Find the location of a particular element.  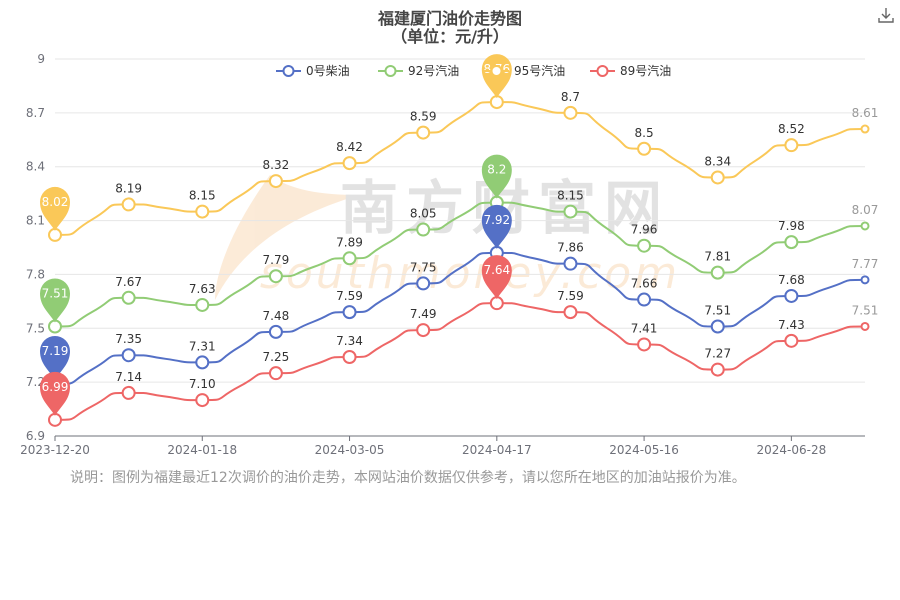

y-tick-label: 8.7 is located at coordinates (35, 113).